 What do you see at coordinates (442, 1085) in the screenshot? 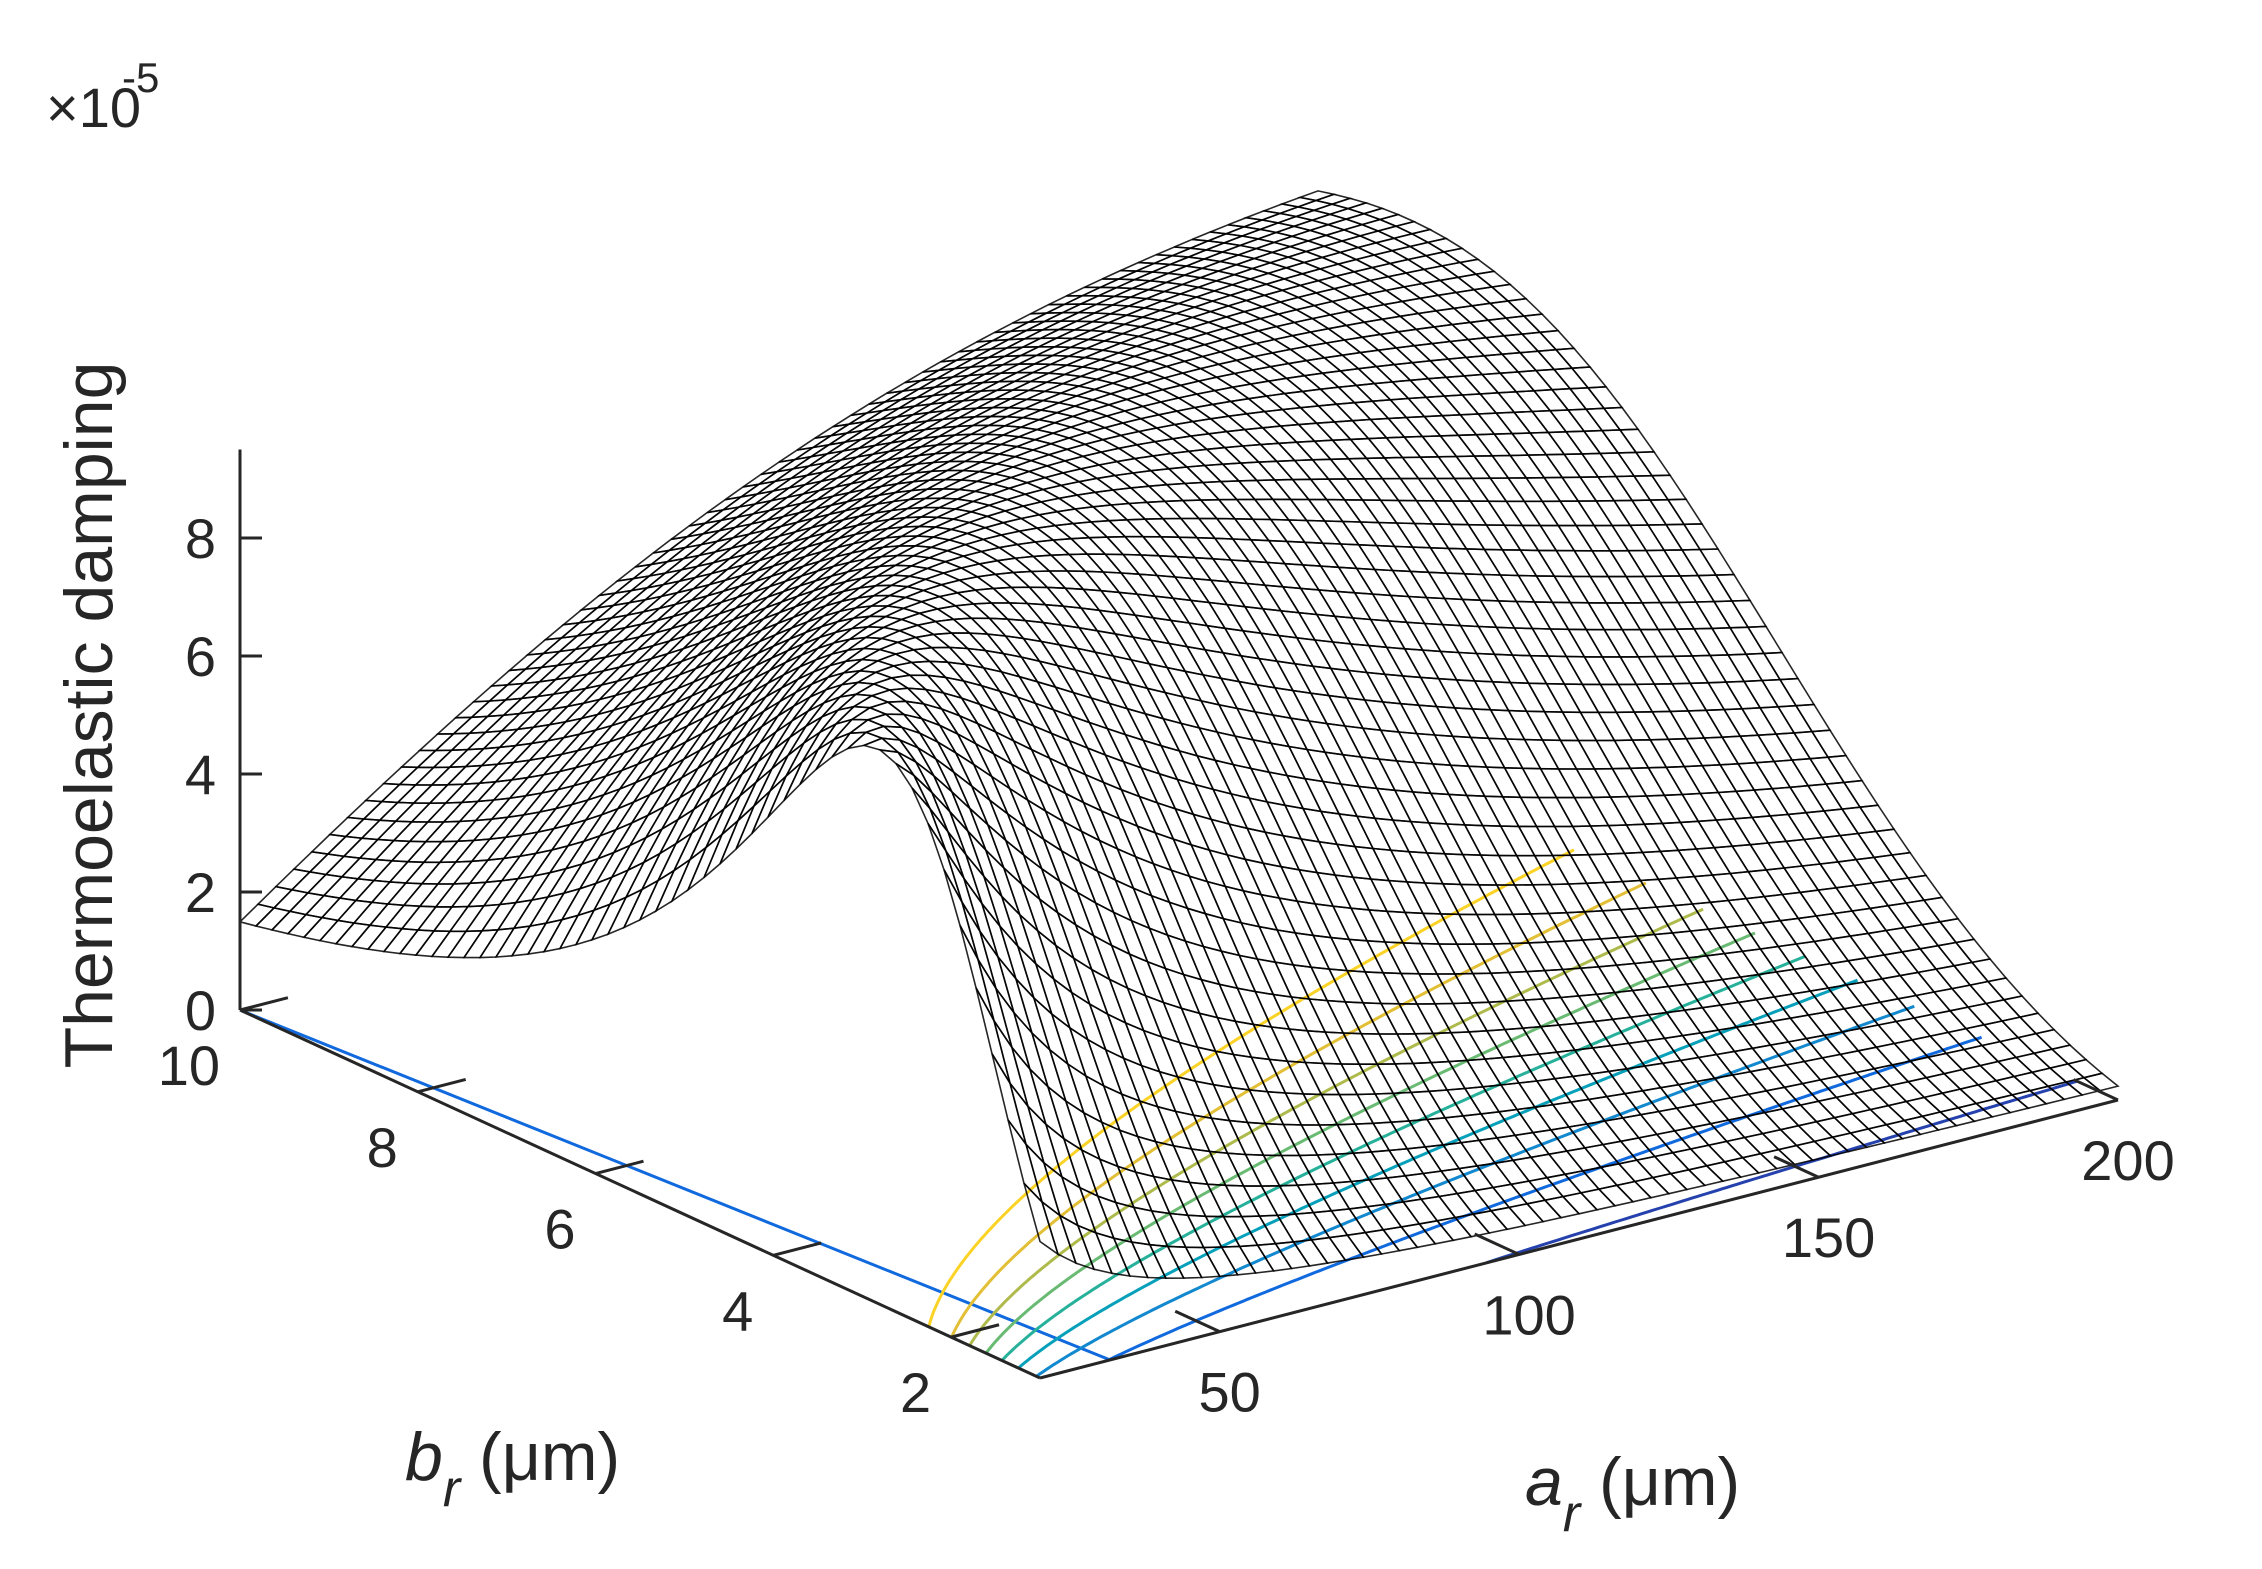
I see `y-tick-mark` at bounding box center [442, 1085].